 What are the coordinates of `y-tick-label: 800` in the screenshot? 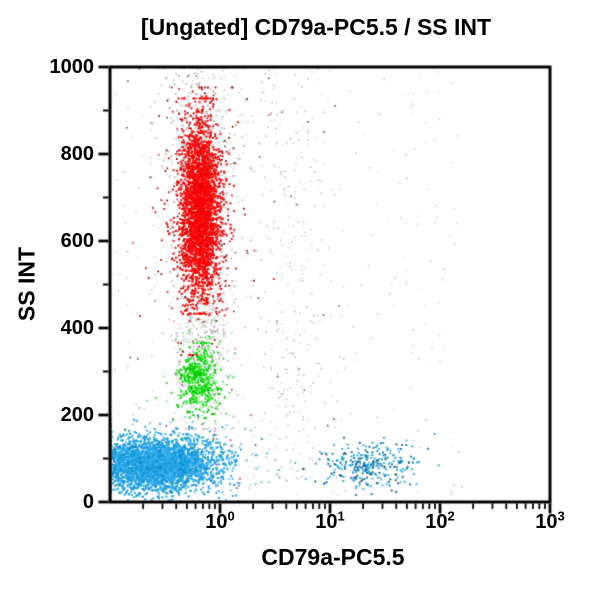 It's located at (77, 154).